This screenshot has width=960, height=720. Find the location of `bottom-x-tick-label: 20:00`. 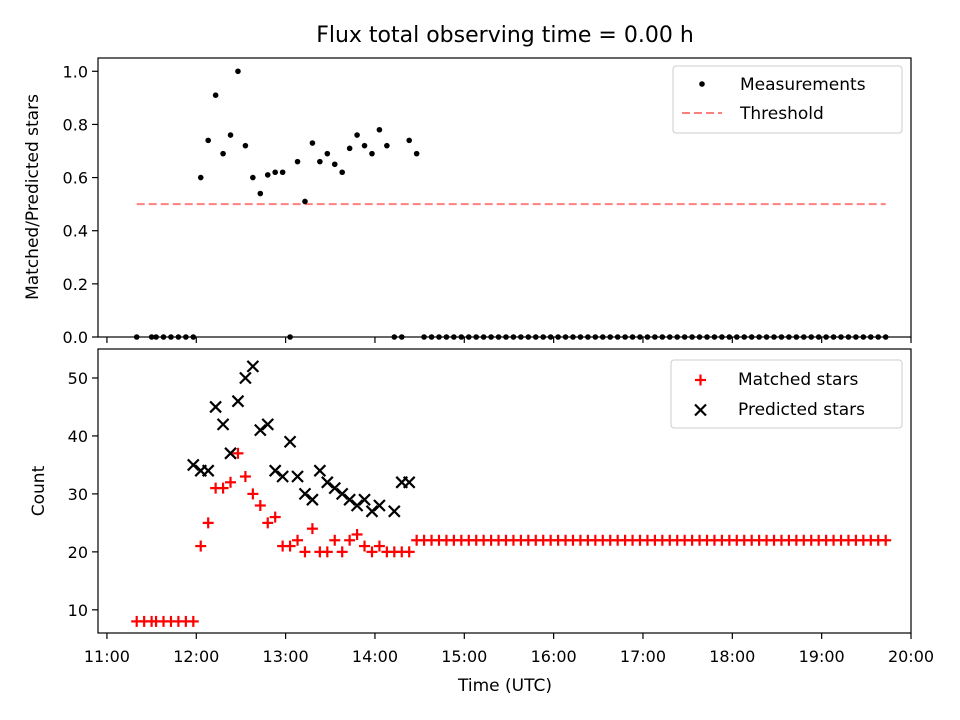

bottom-x-tick-label: 20:00 is located at coordinates (911, 656).